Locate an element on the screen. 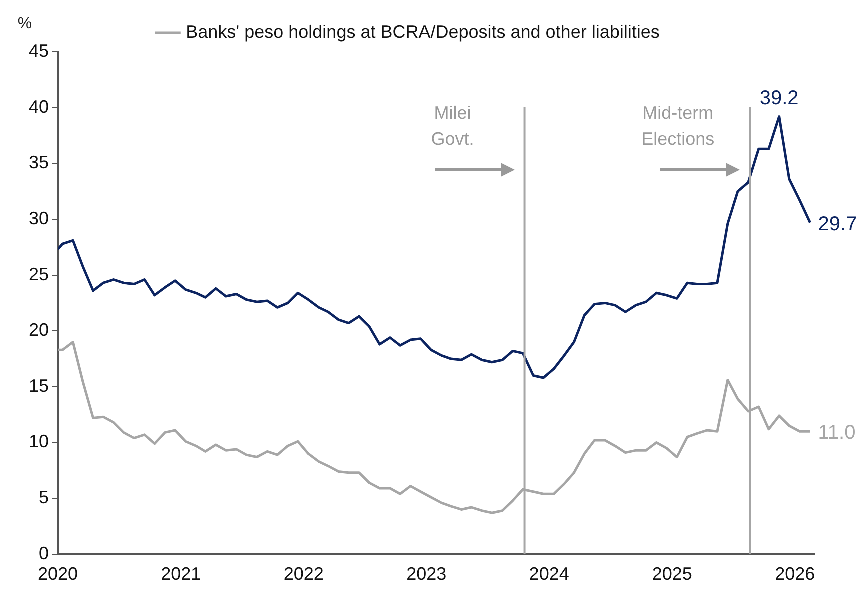 Image resolution: width=862 pixels, height=593 pixels. y-axis-title: % is located at coordinates (25, 23).